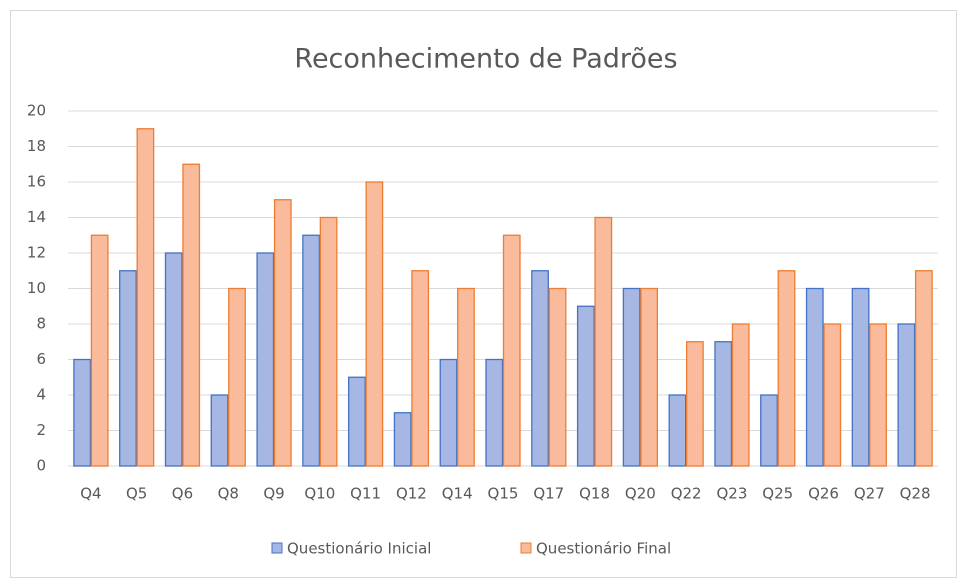 The height and width of the screenshot is (578, 957). What do you see at coordinates (823, 494) in the screenshot?
I see `x-tick-label: Q26` at bounding box center [823, 494].